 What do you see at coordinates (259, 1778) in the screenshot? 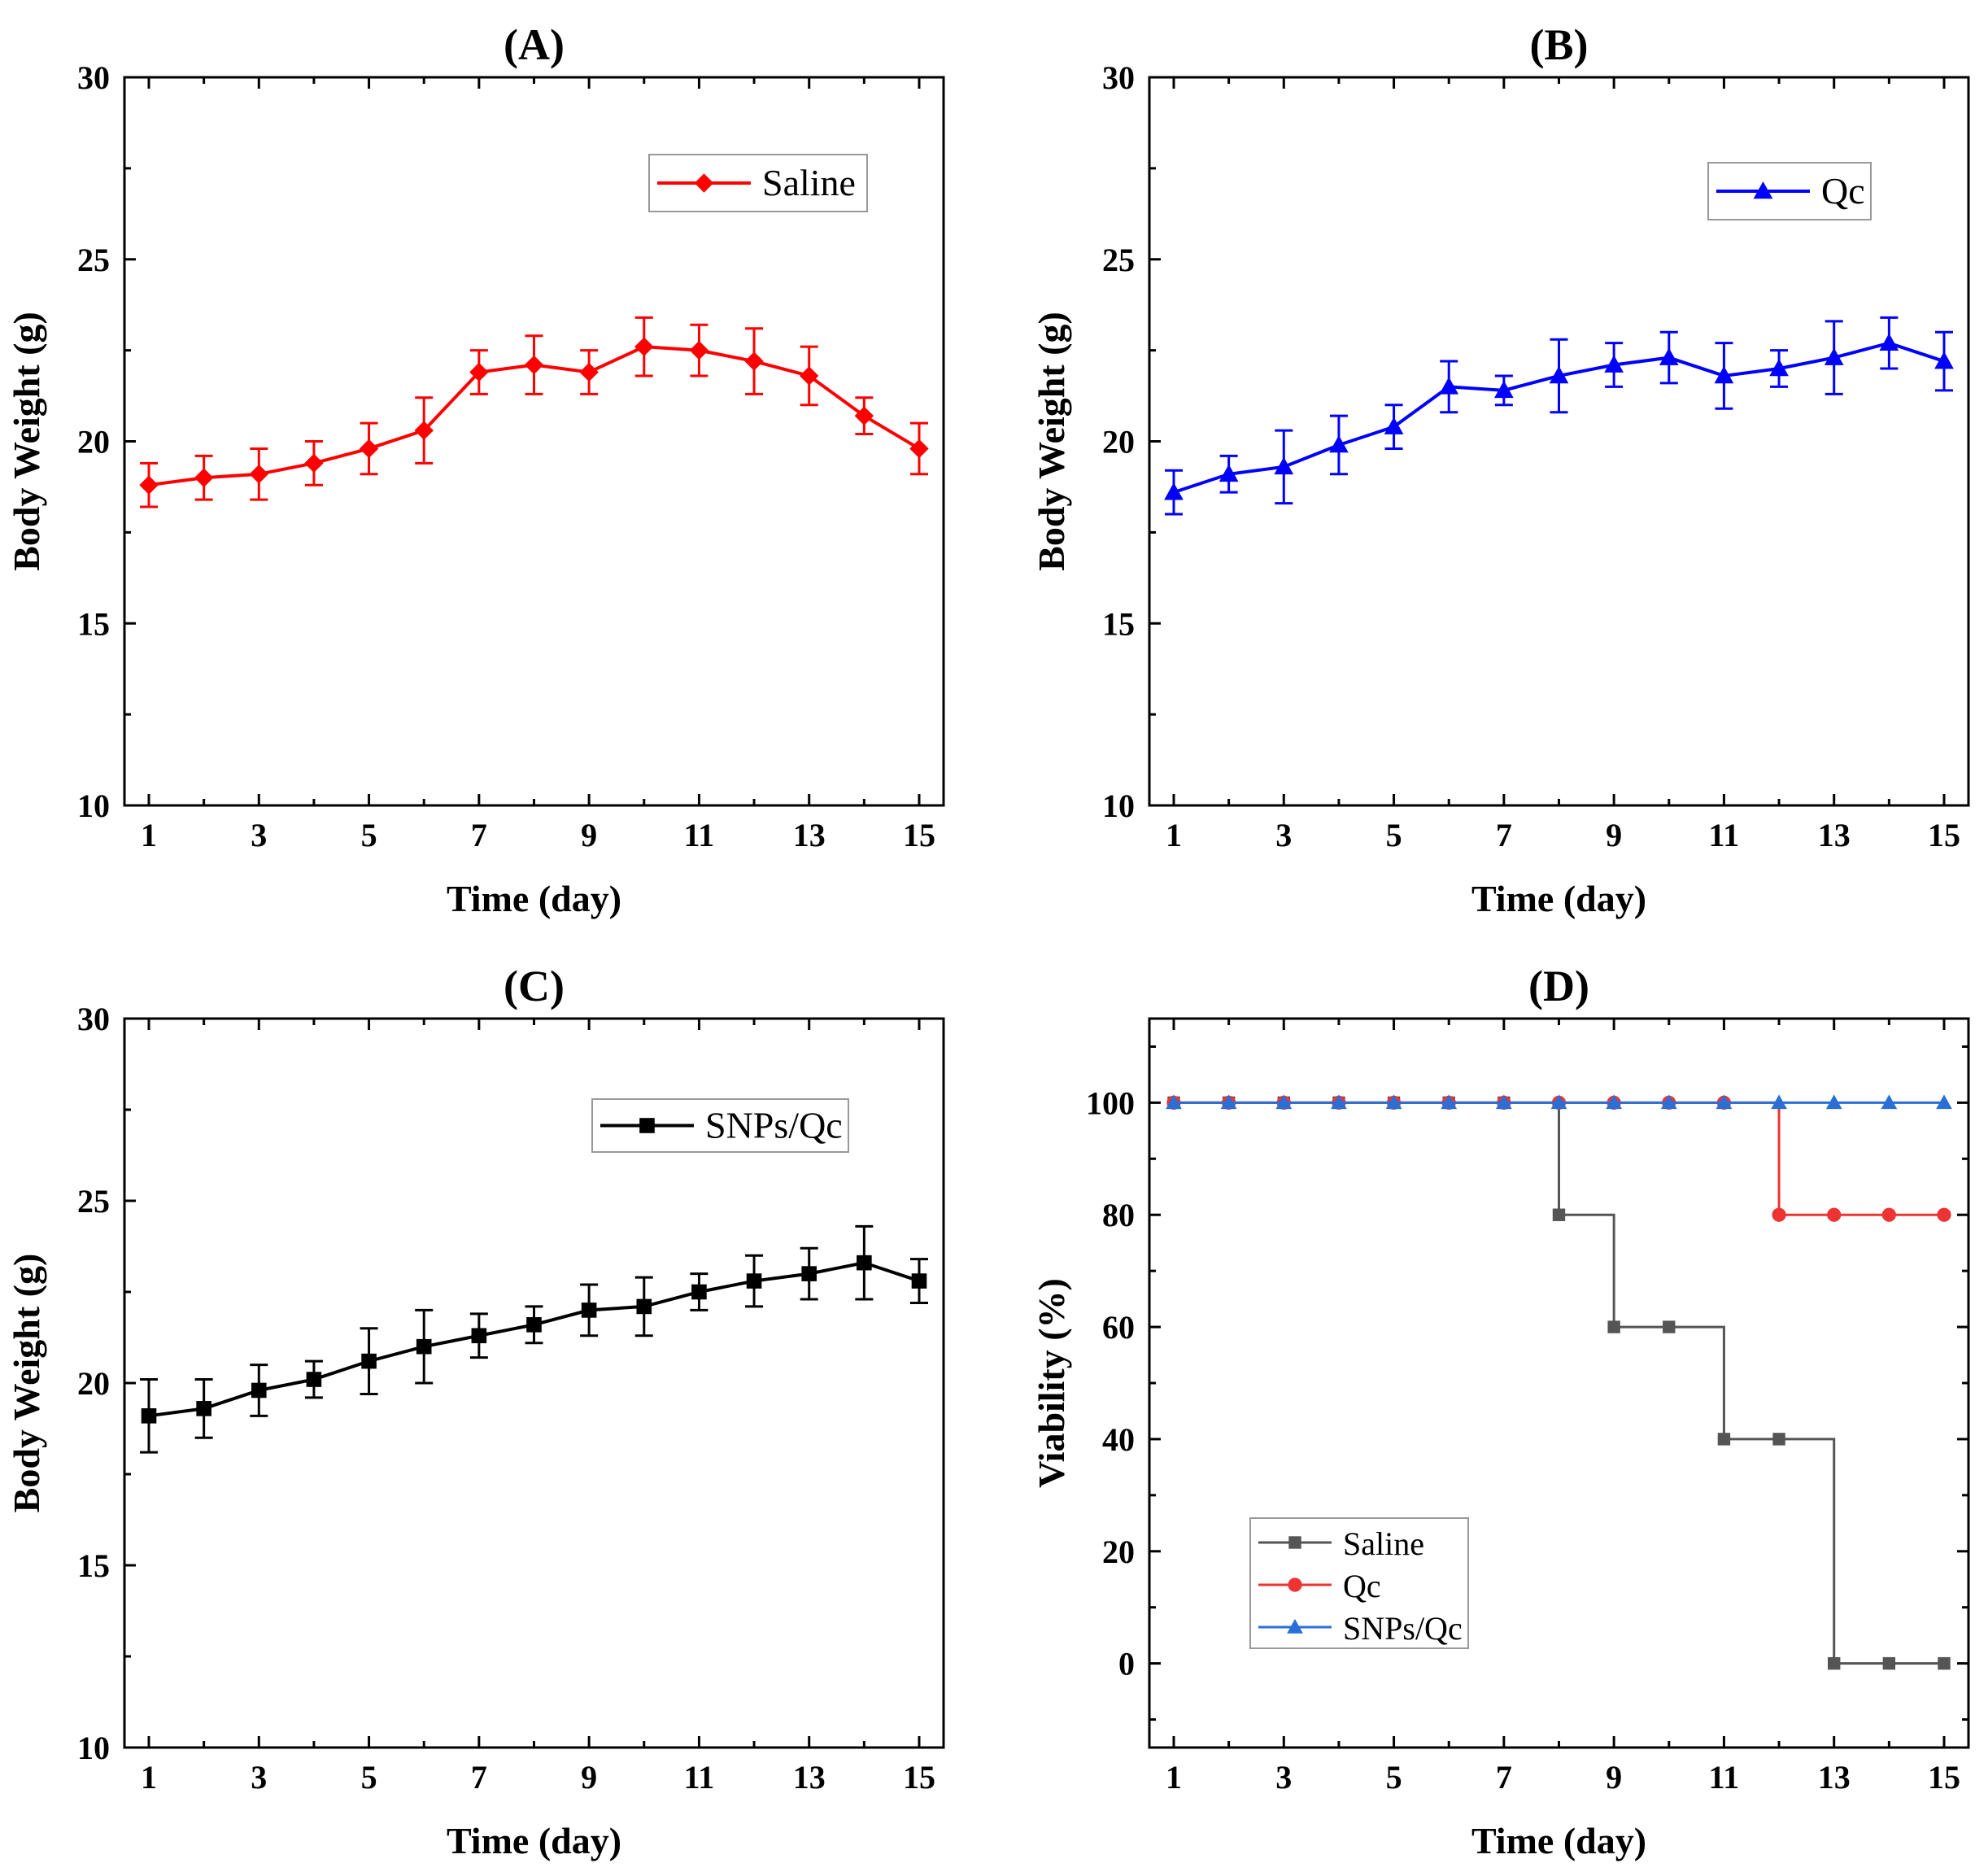
I see `x-tick-label: 3` at bounding box center [259, 1778].